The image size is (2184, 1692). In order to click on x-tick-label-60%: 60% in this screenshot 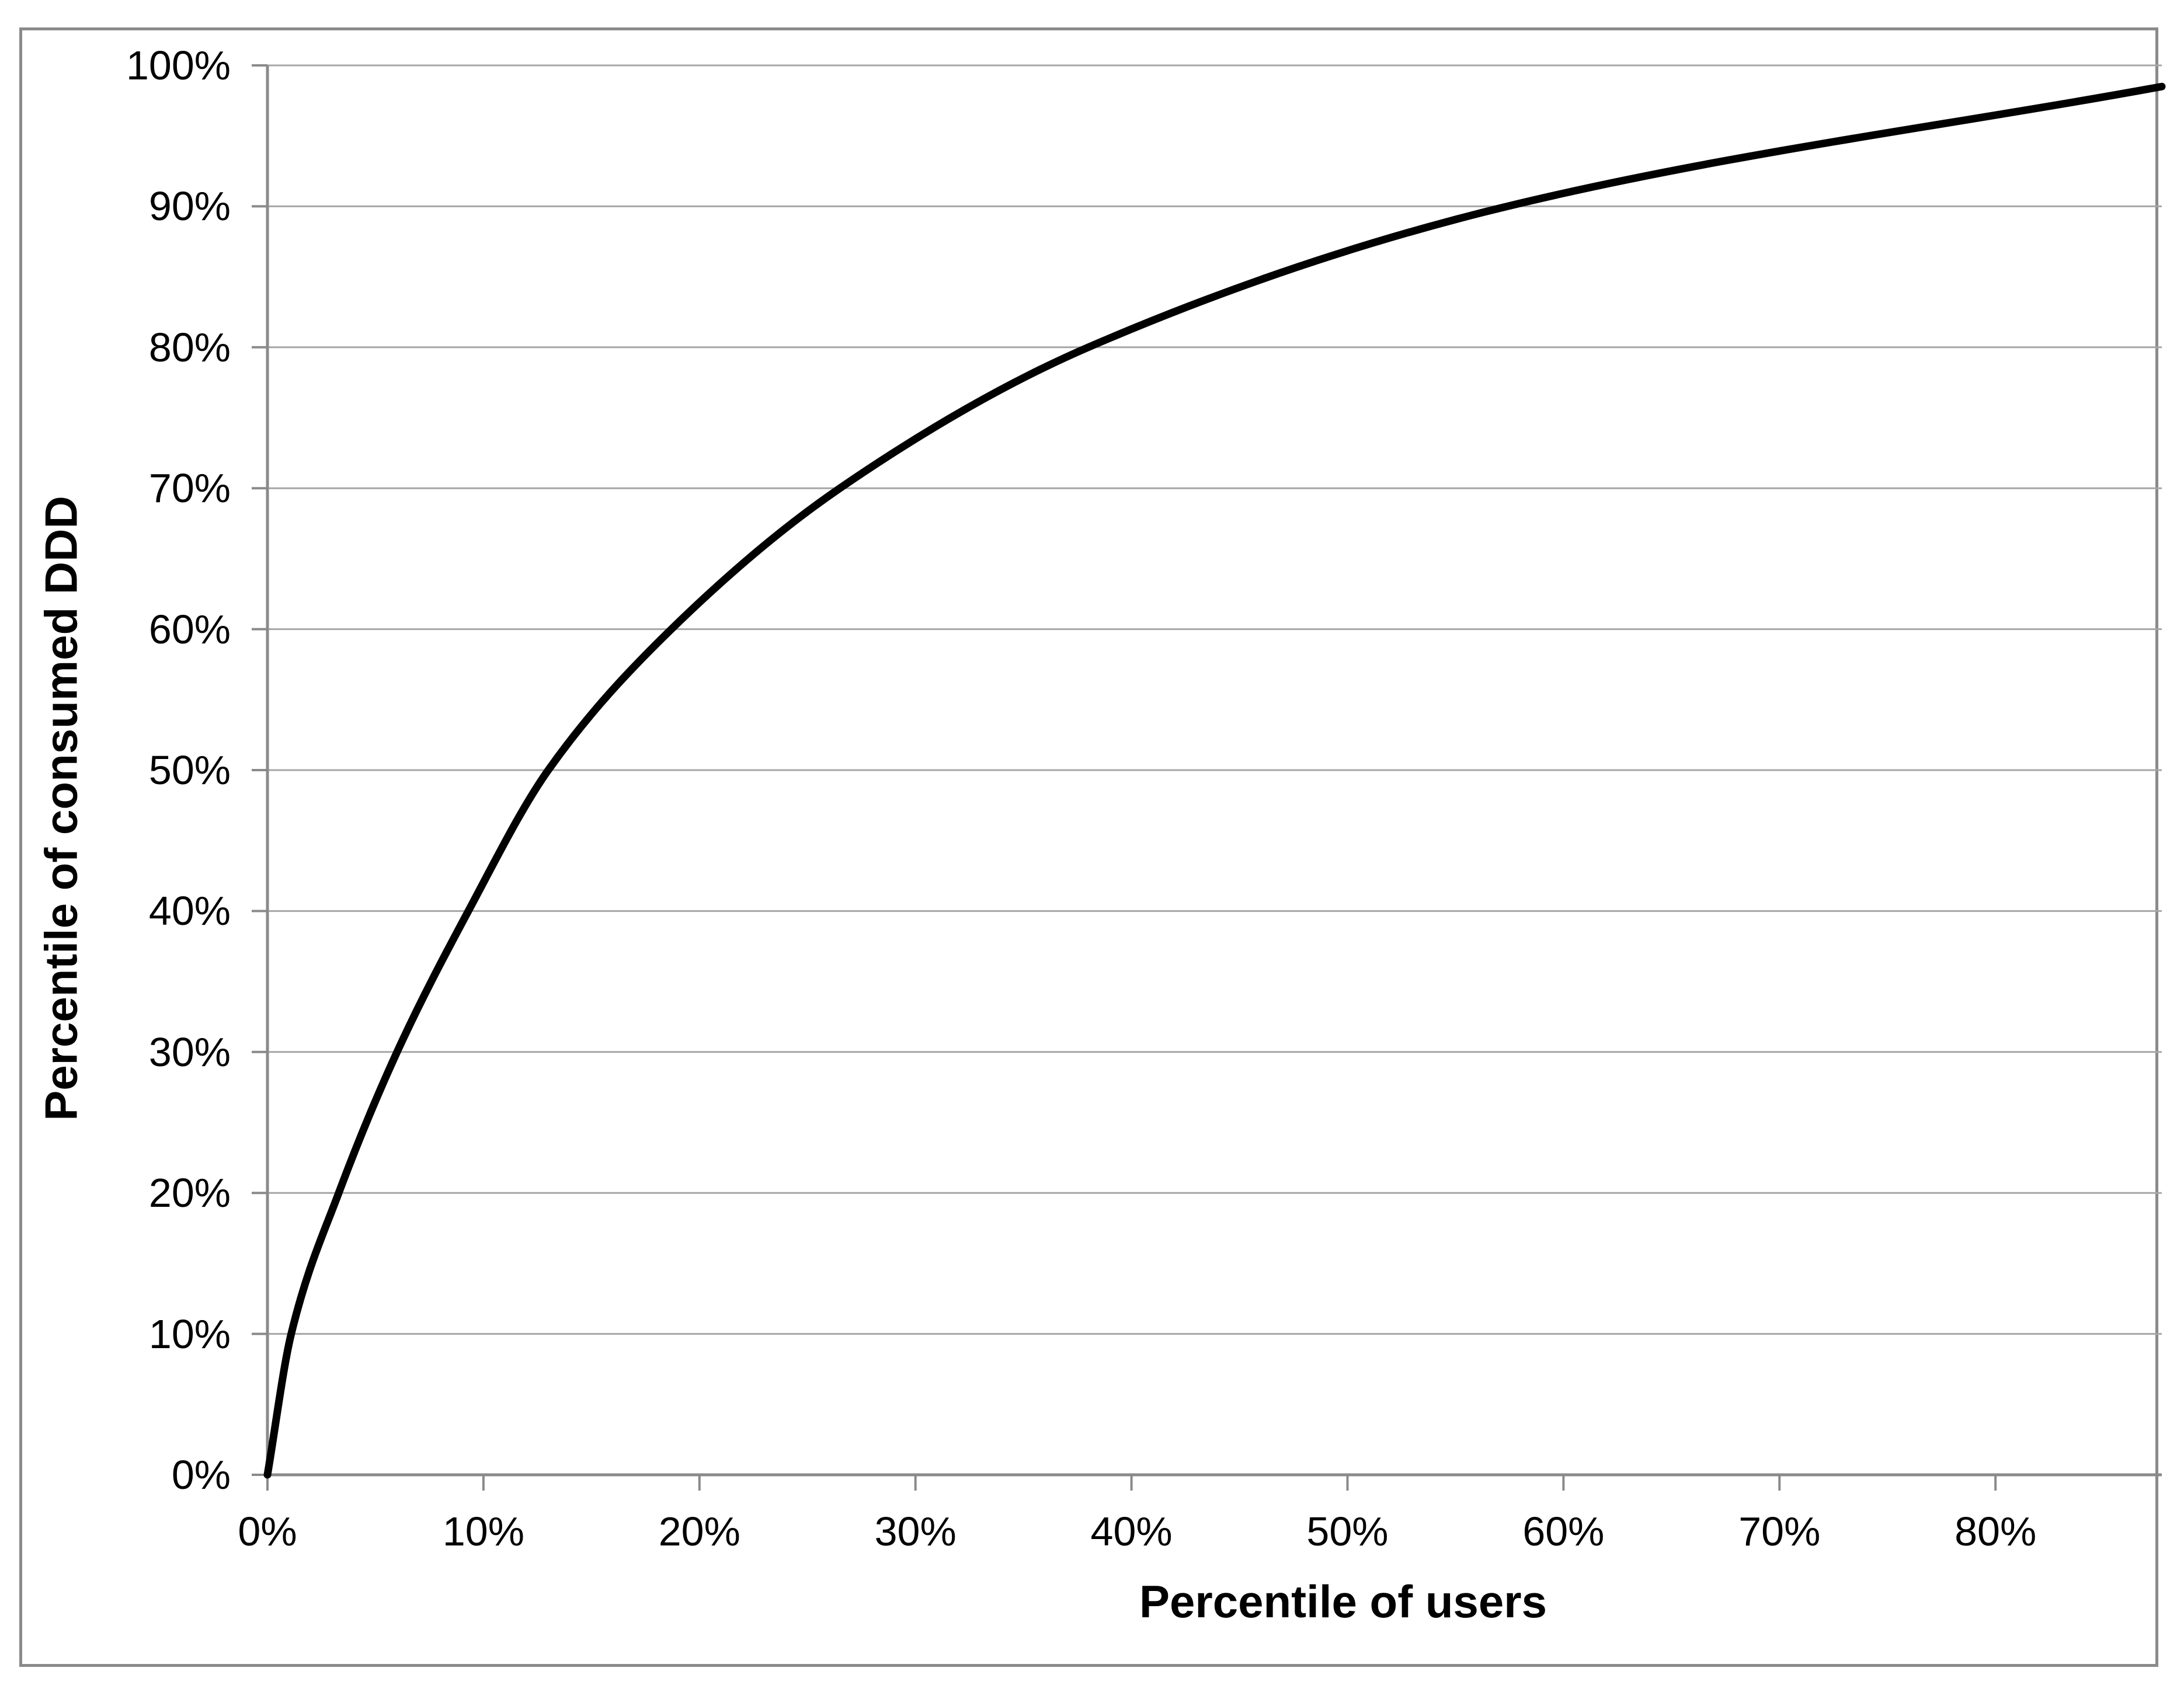, I will do `click(1563, 1532)`.